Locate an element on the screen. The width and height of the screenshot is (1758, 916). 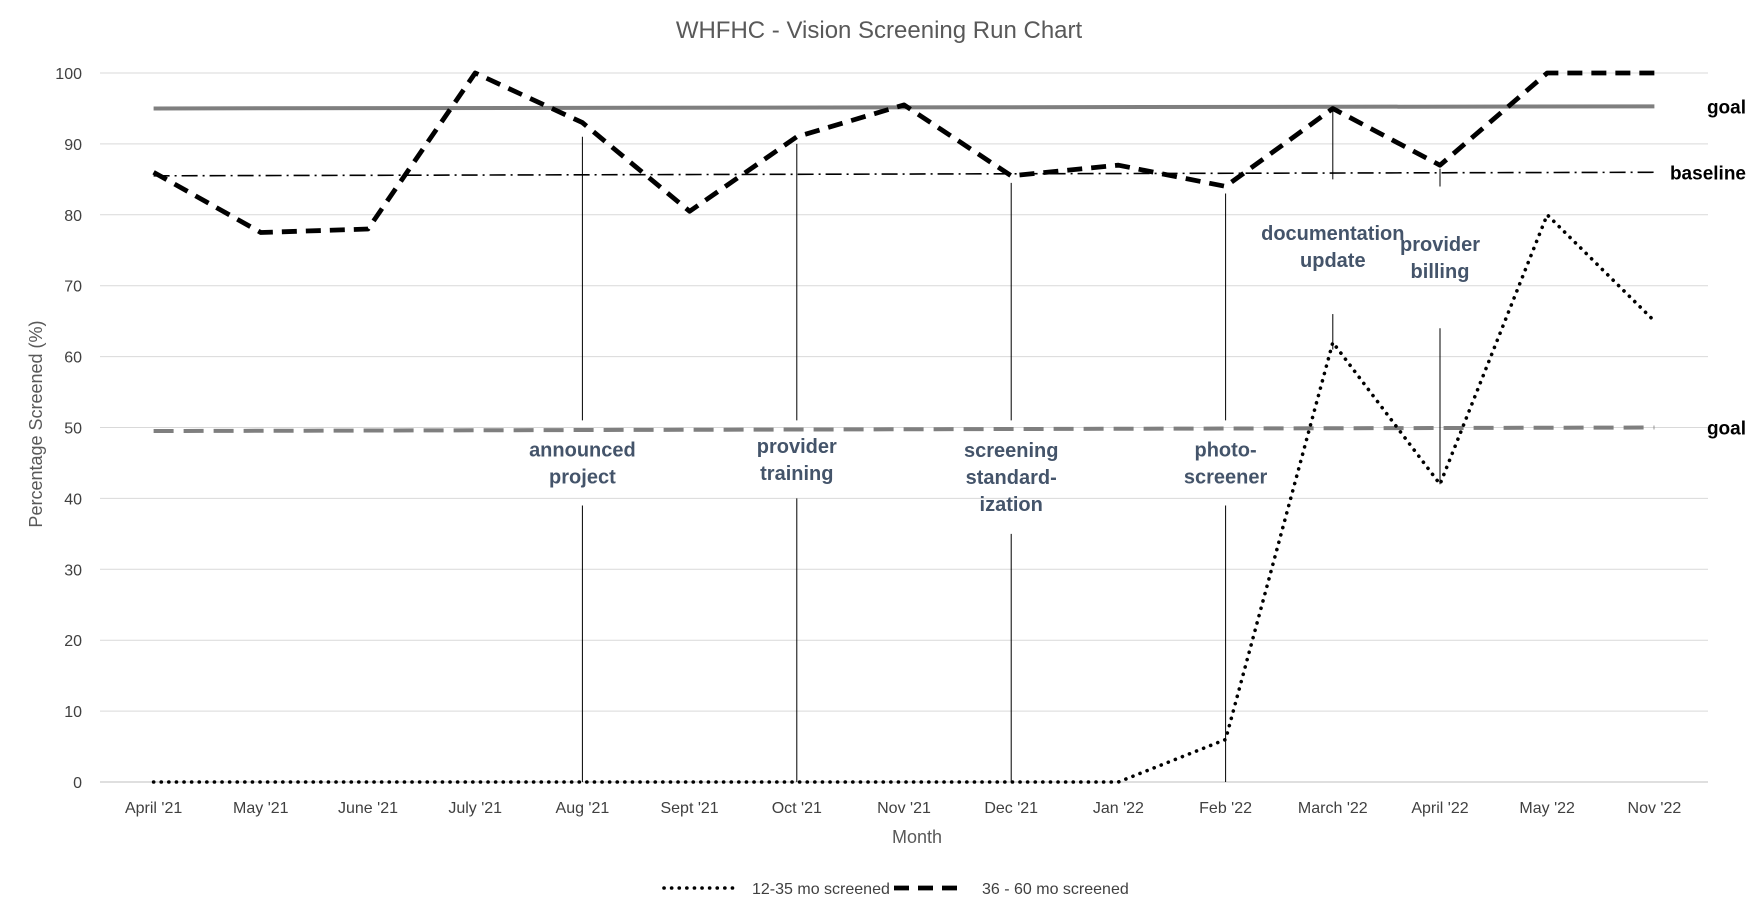
annotation-line: screener is located at coordinates (1226, 477).